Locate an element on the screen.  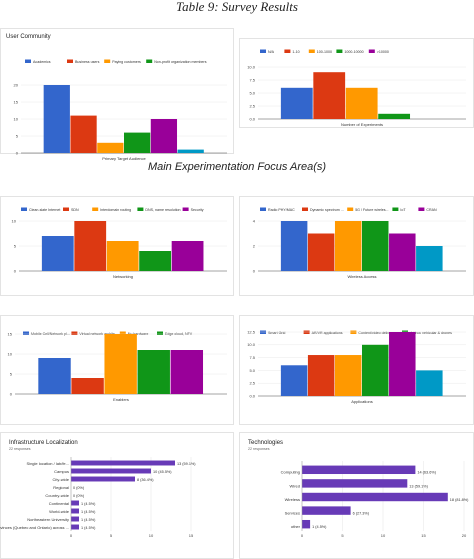
y-tick-label: 7.5 is located at coordinates (252, 357).